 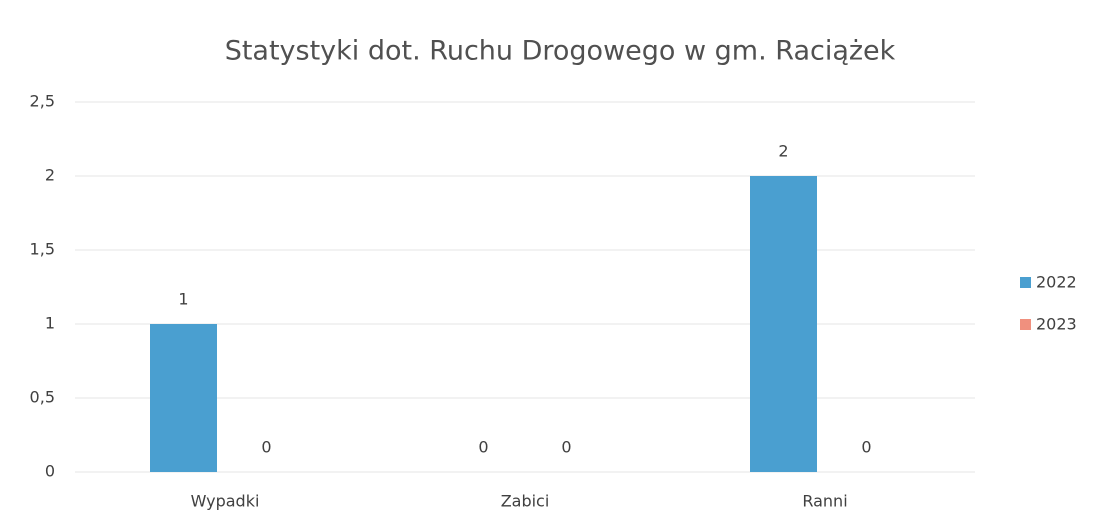 I want to click on data-label: 2, so click(x=783, y=151).